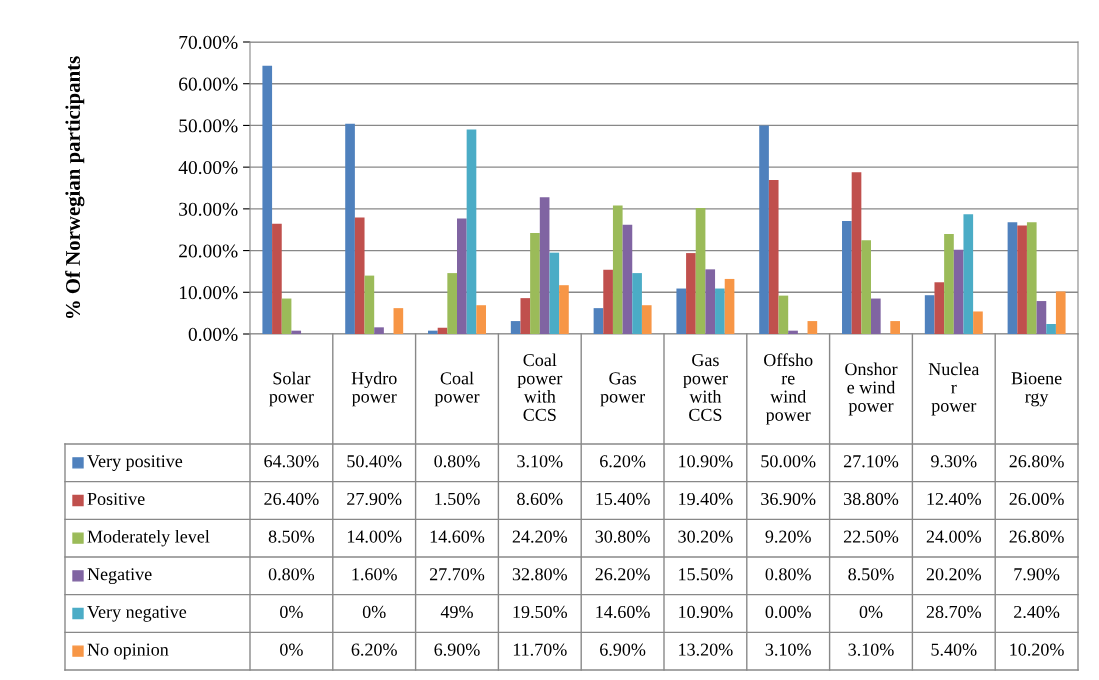 The width and height of the screenshot is (1099, 680). Describe the element at coordinates (954, 499) in the screenshot. I see `data-label: 12.40%` at that location.